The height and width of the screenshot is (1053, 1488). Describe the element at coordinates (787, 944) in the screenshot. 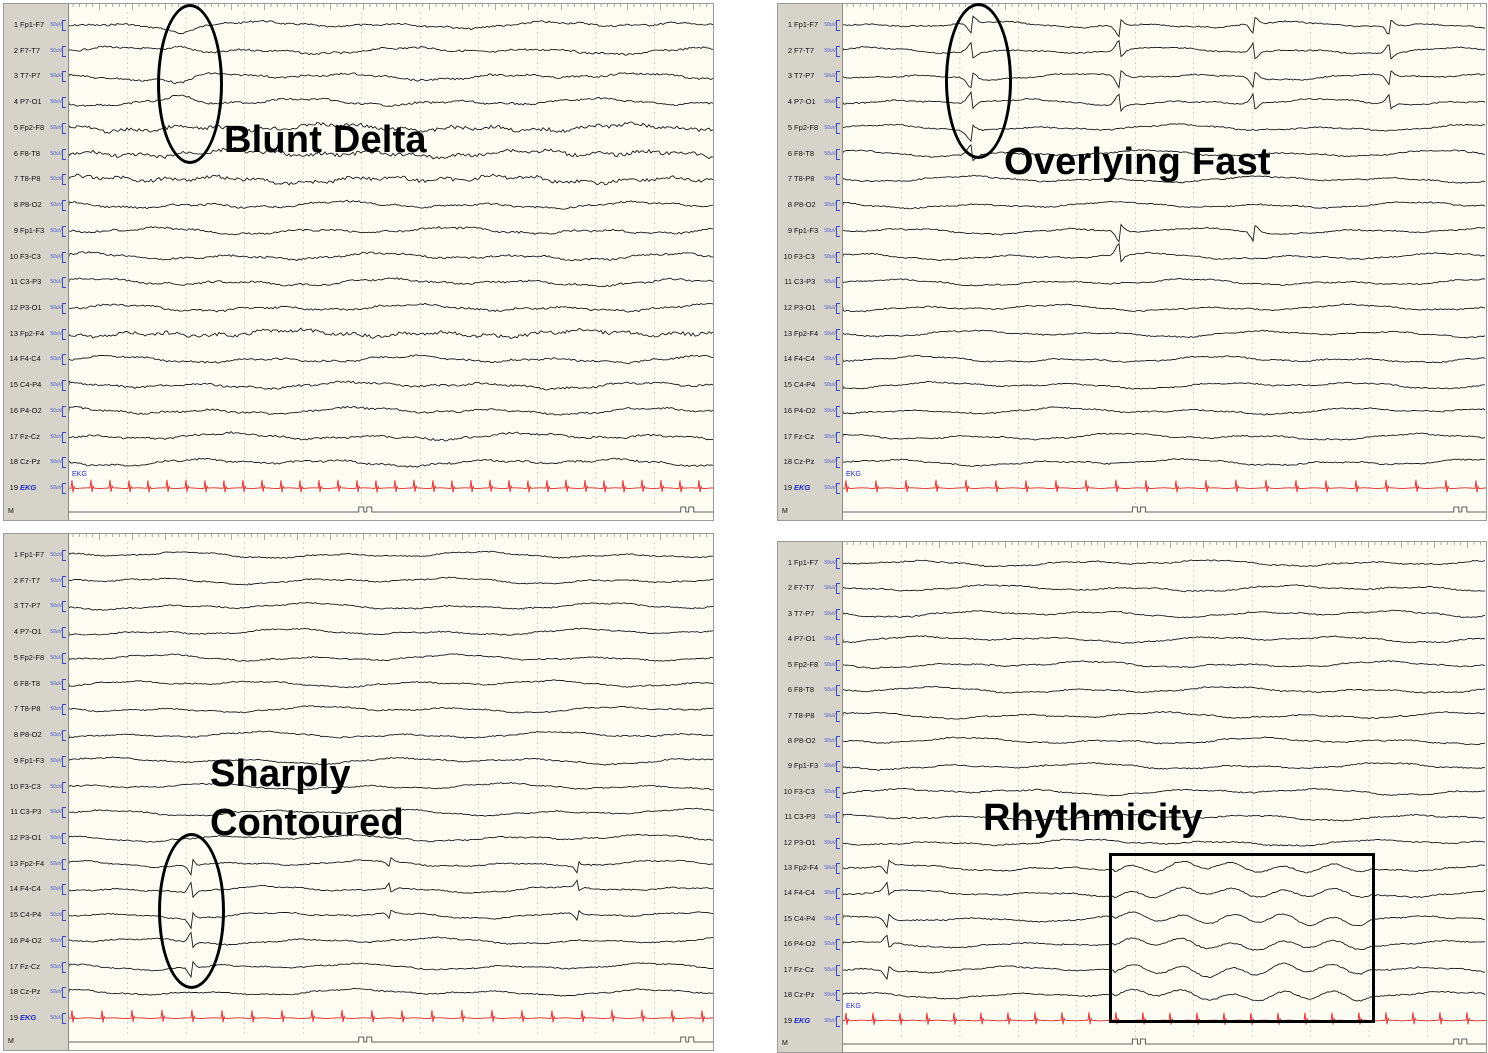

I see `channel-number: 16` at that location.